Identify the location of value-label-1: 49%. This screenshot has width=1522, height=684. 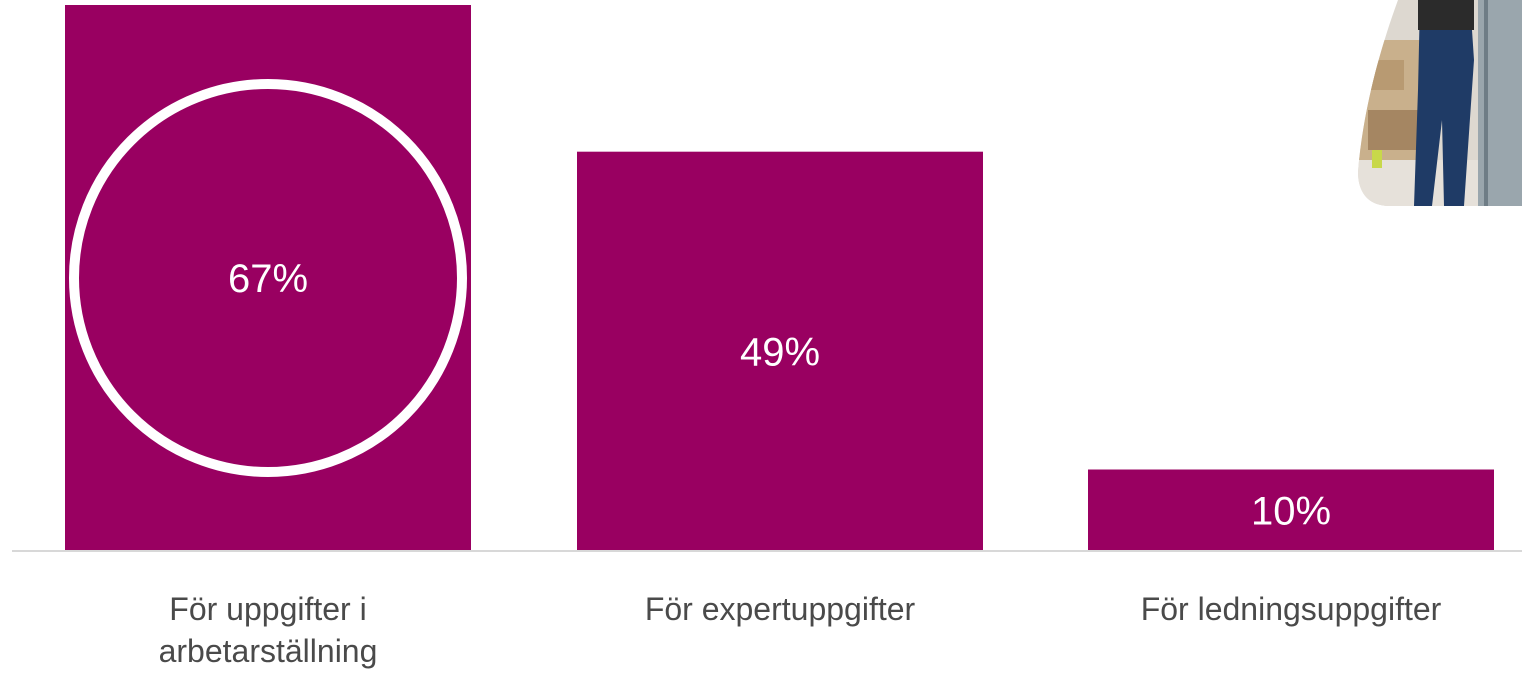
(780, 352).